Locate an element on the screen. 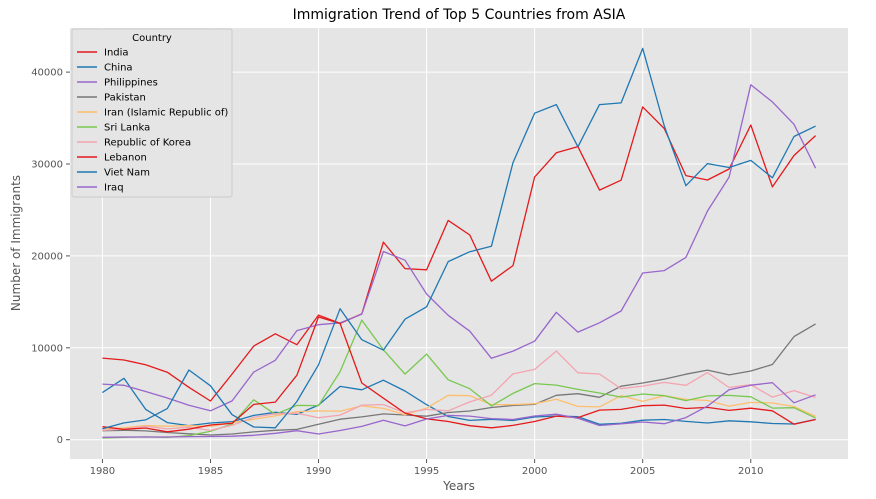 The width and height of the screenshot is (876, 499). legend-label-india: India is located at coordinates (116, 53).